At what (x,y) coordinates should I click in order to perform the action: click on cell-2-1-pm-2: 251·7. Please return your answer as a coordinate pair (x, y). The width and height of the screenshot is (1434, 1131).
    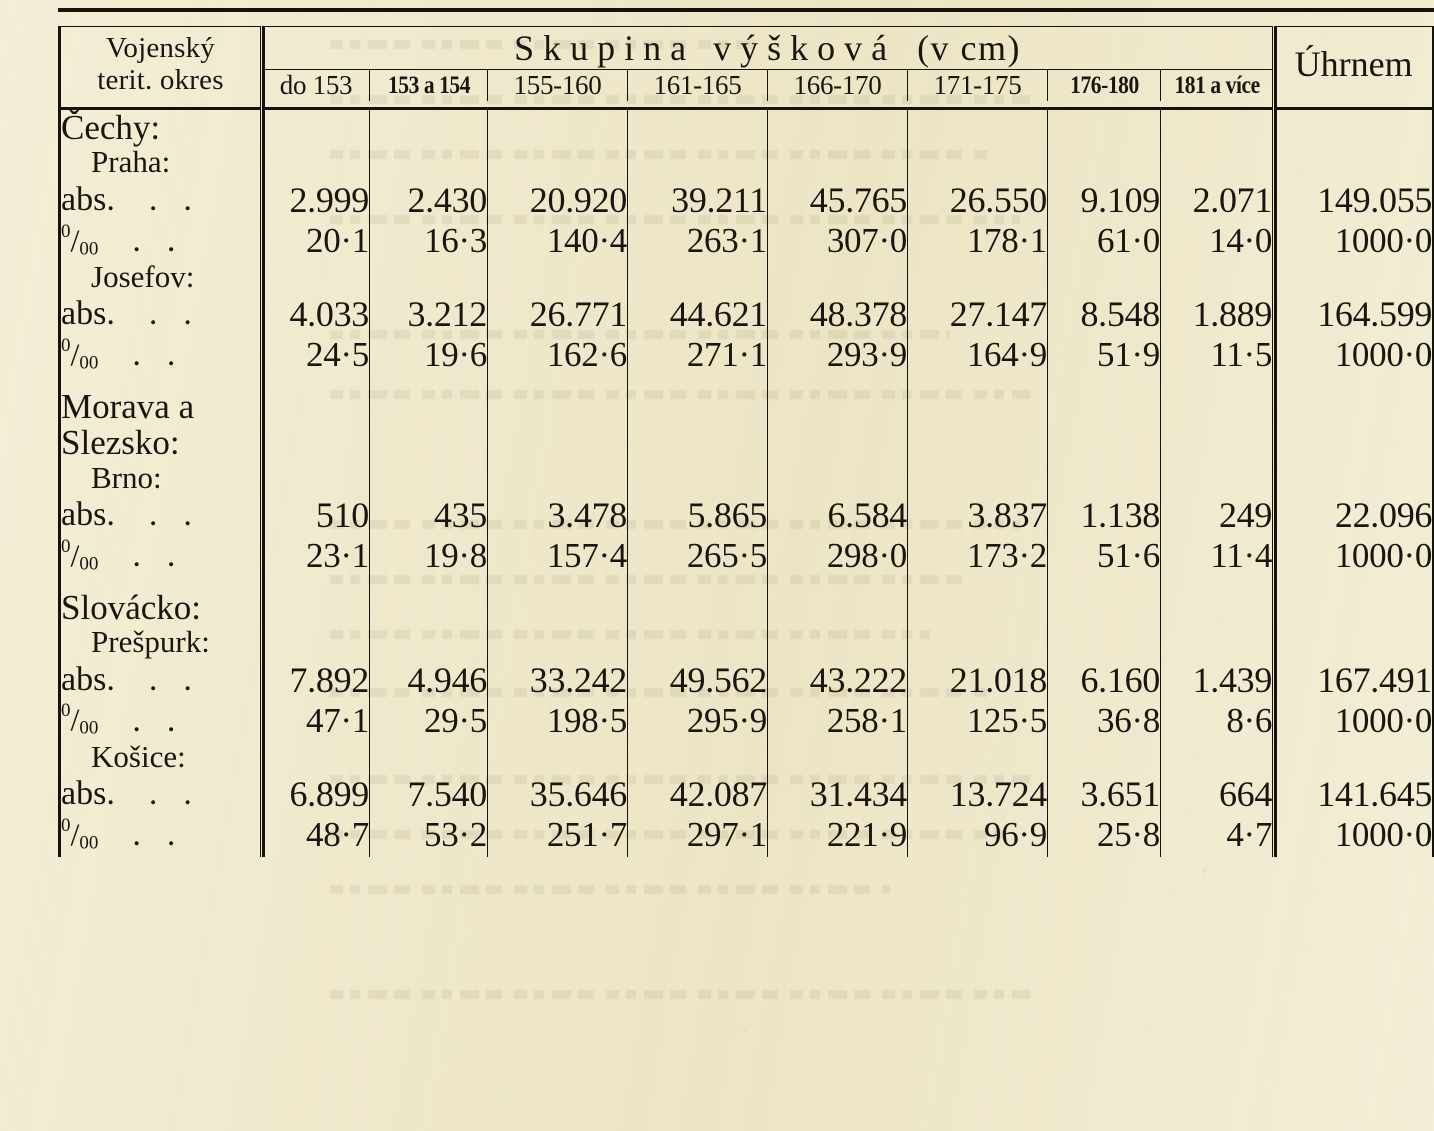
    Looking at the image, I should click on (557, 834).